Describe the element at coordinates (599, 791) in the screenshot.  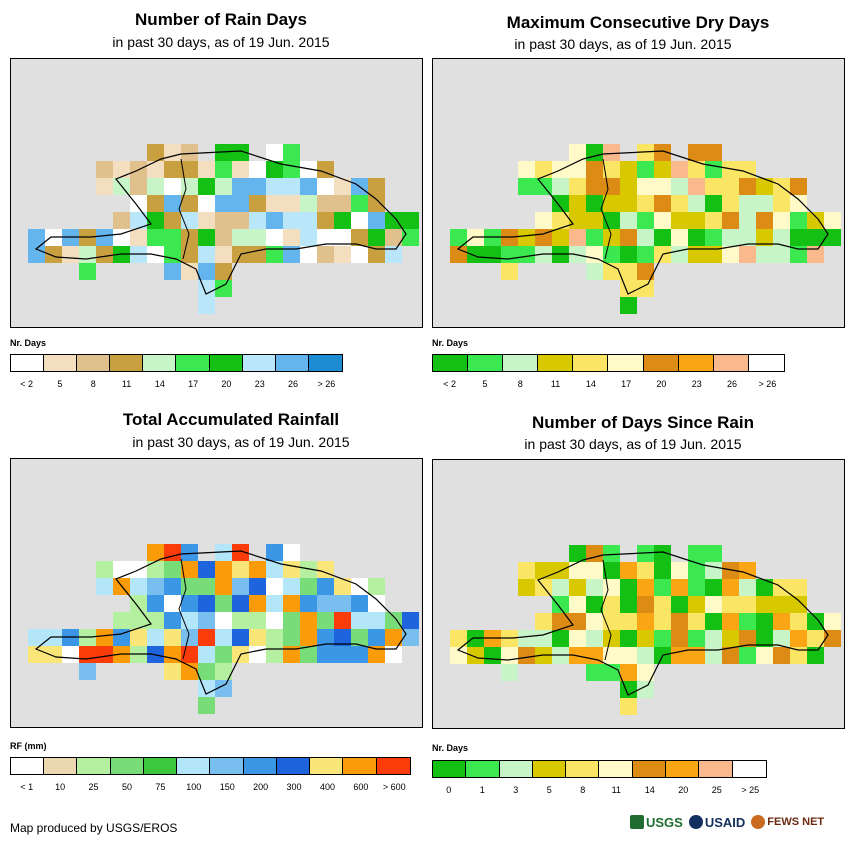
I see `days-since-rain-legend-ticks: 0 1 3 5 8 11 14 20 25 > 25` at that location.